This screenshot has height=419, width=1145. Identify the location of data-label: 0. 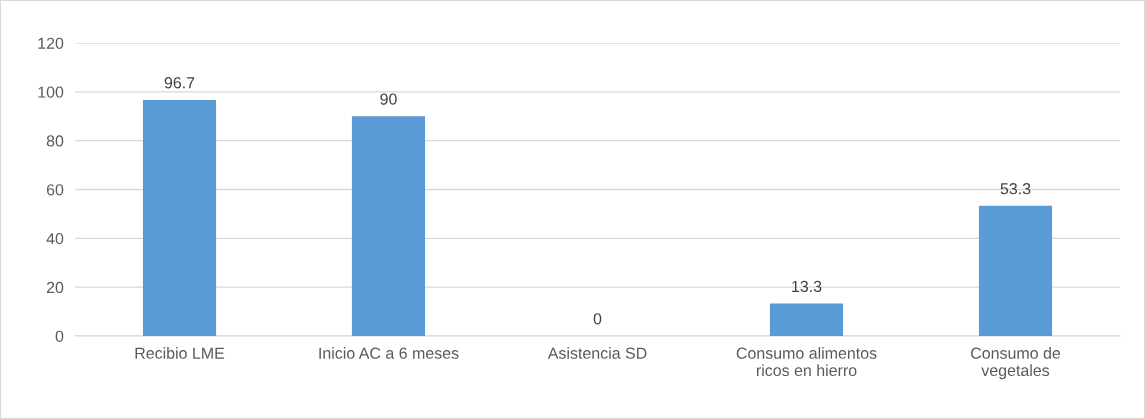
(597, 319).